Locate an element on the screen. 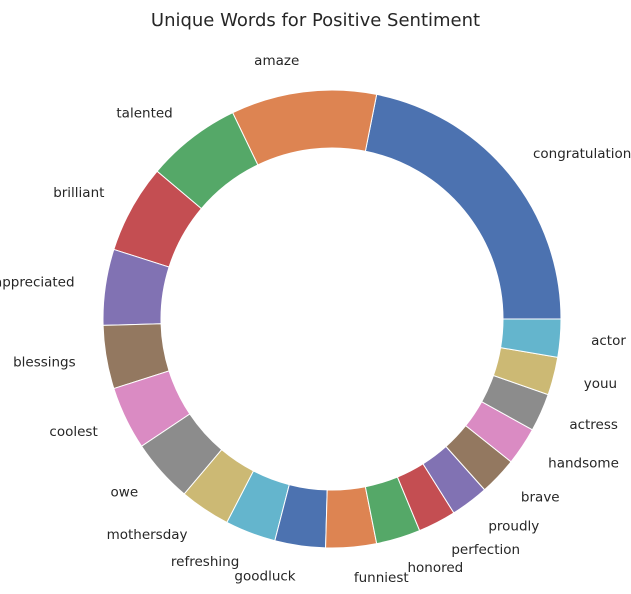  slice-label-refreshing: refreshing is located at coordinates (205, 562).